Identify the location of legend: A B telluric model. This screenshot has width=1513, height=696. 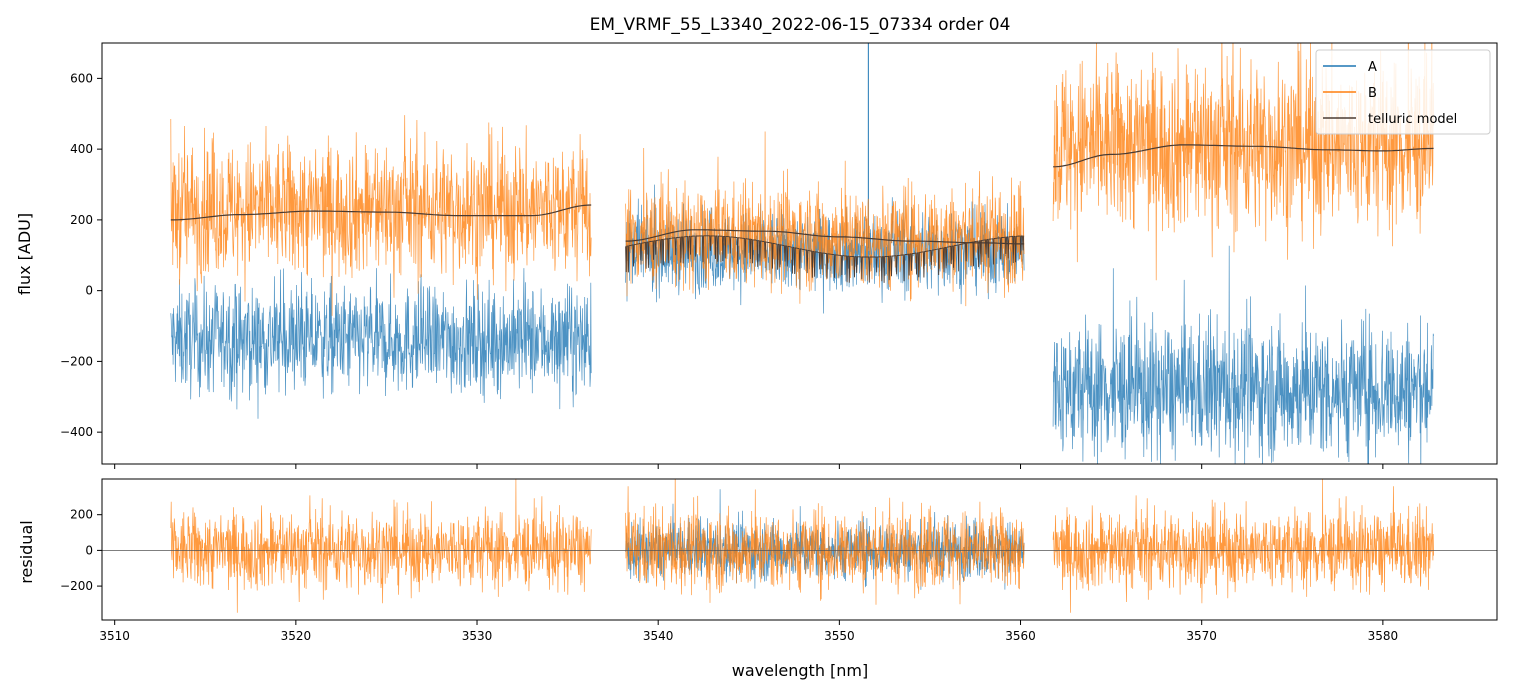
(1403, 92).